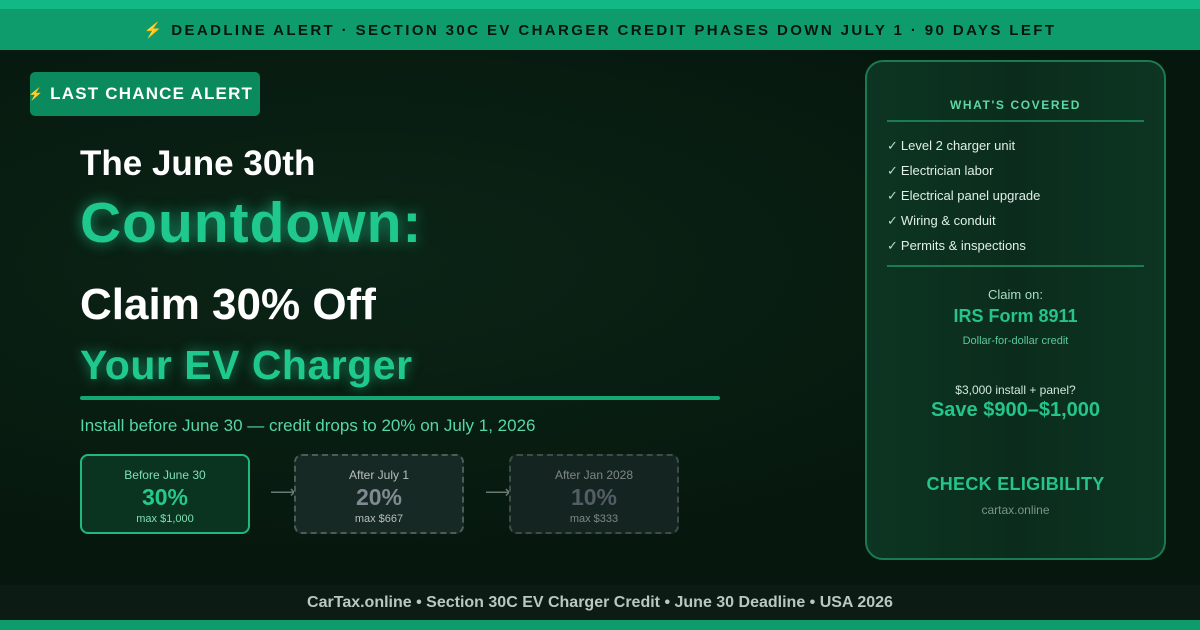 The height and width of the screenshot is (630, 1200). What do you see at coordinates (948, 220) in the screenshot?
I see `item-label: Wiring & conduit` at bounding box center [948, 220].